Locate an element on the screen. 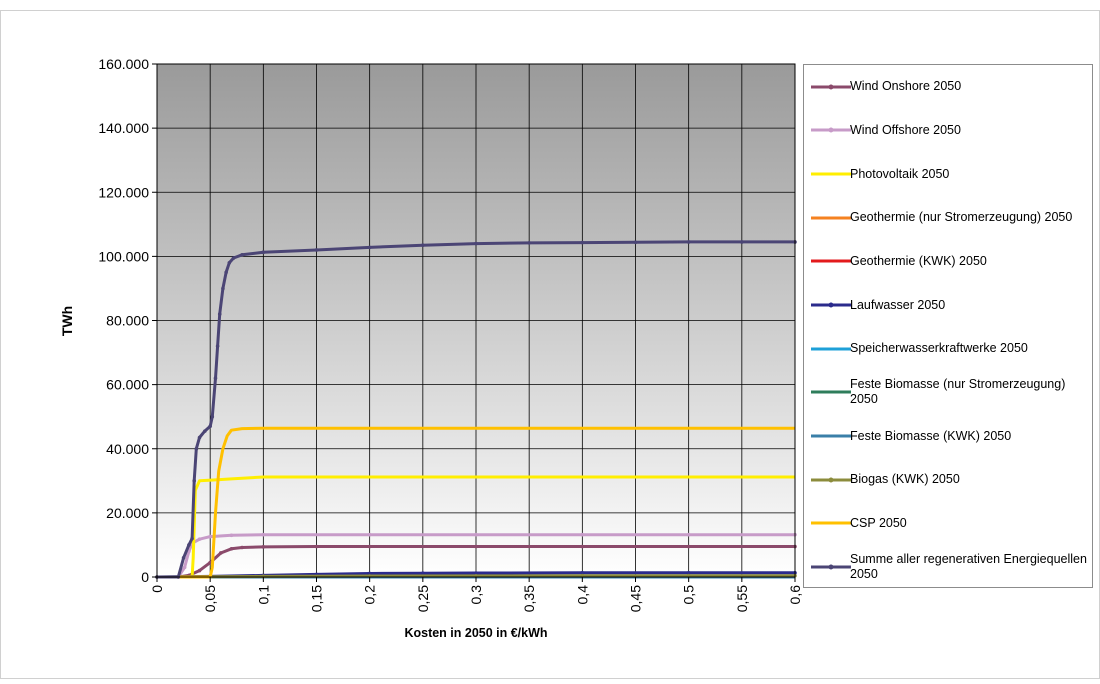 This screenshot has width=1100, height=684. x-tick-label: 0,25 is located at coordinates (423, 598).